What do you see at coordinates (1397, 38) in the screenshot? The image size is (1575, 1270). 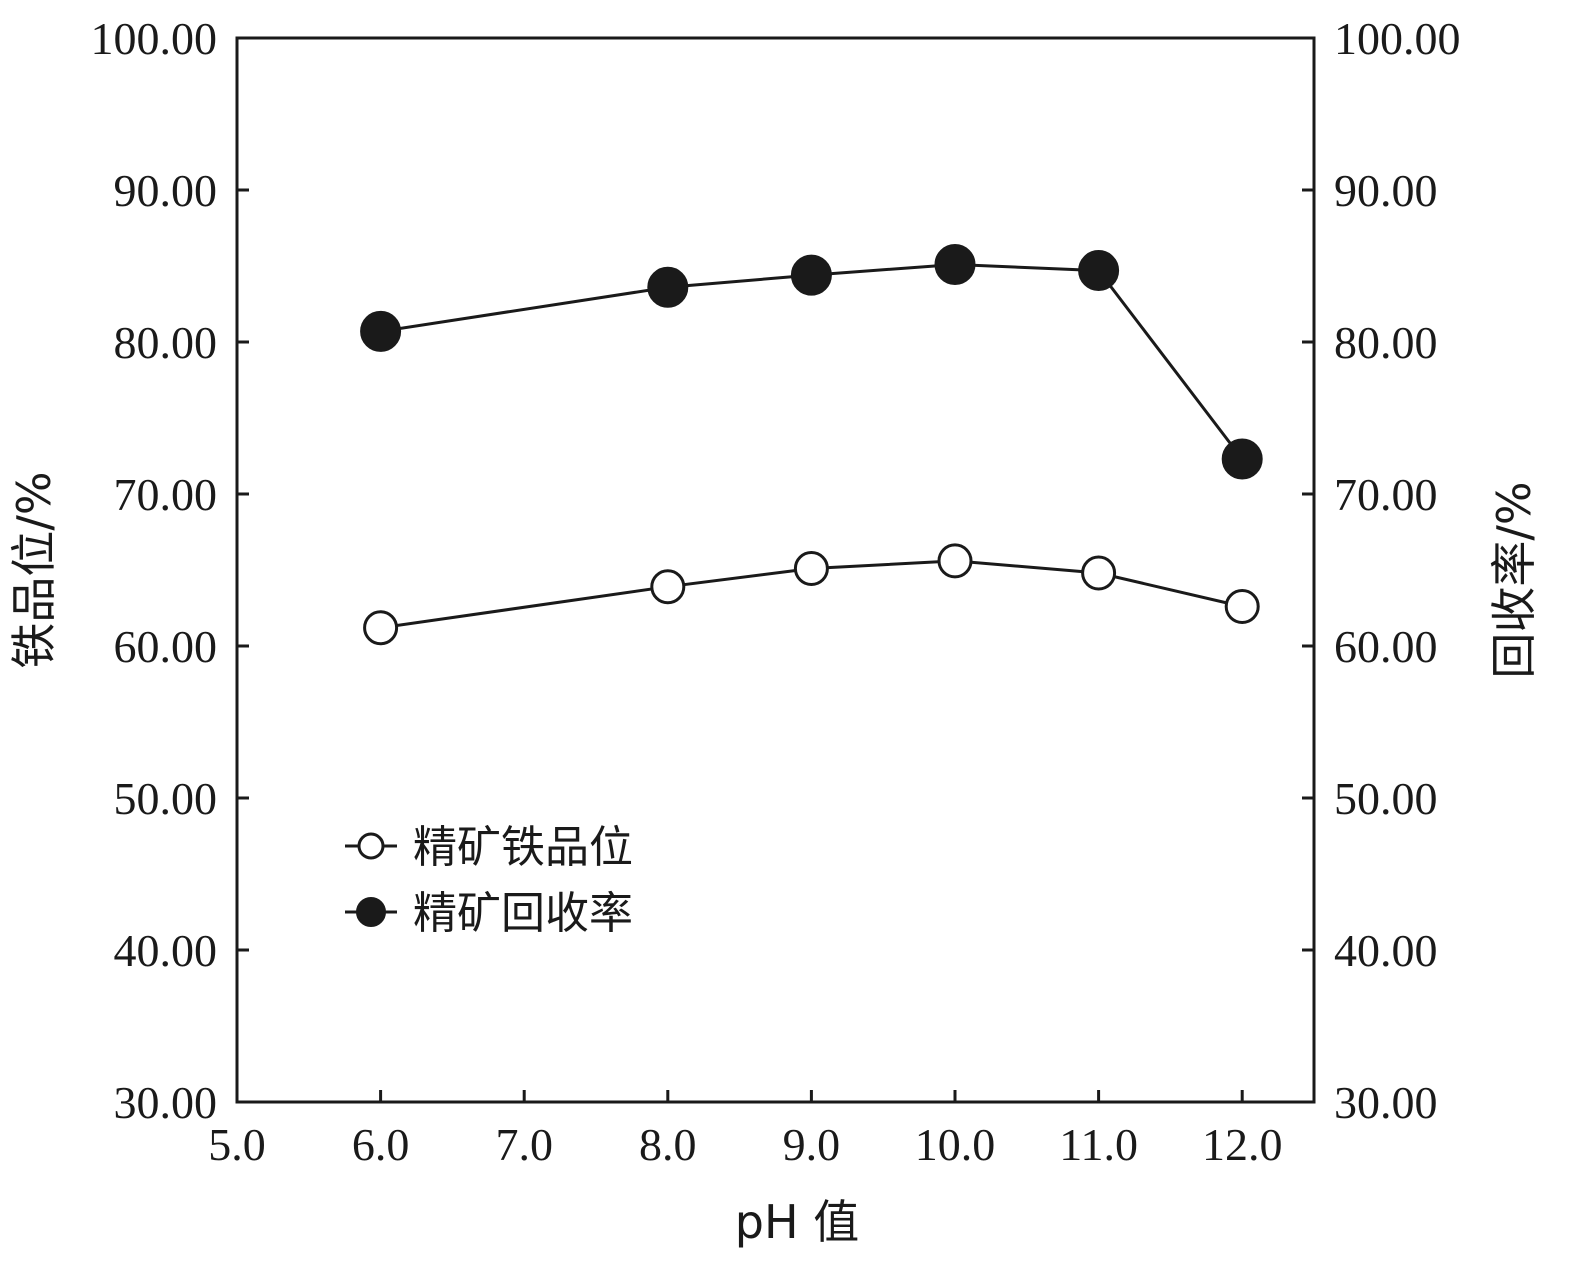 I see `y-tick-label-right: 100.00` at bounding box center [1397, 38].